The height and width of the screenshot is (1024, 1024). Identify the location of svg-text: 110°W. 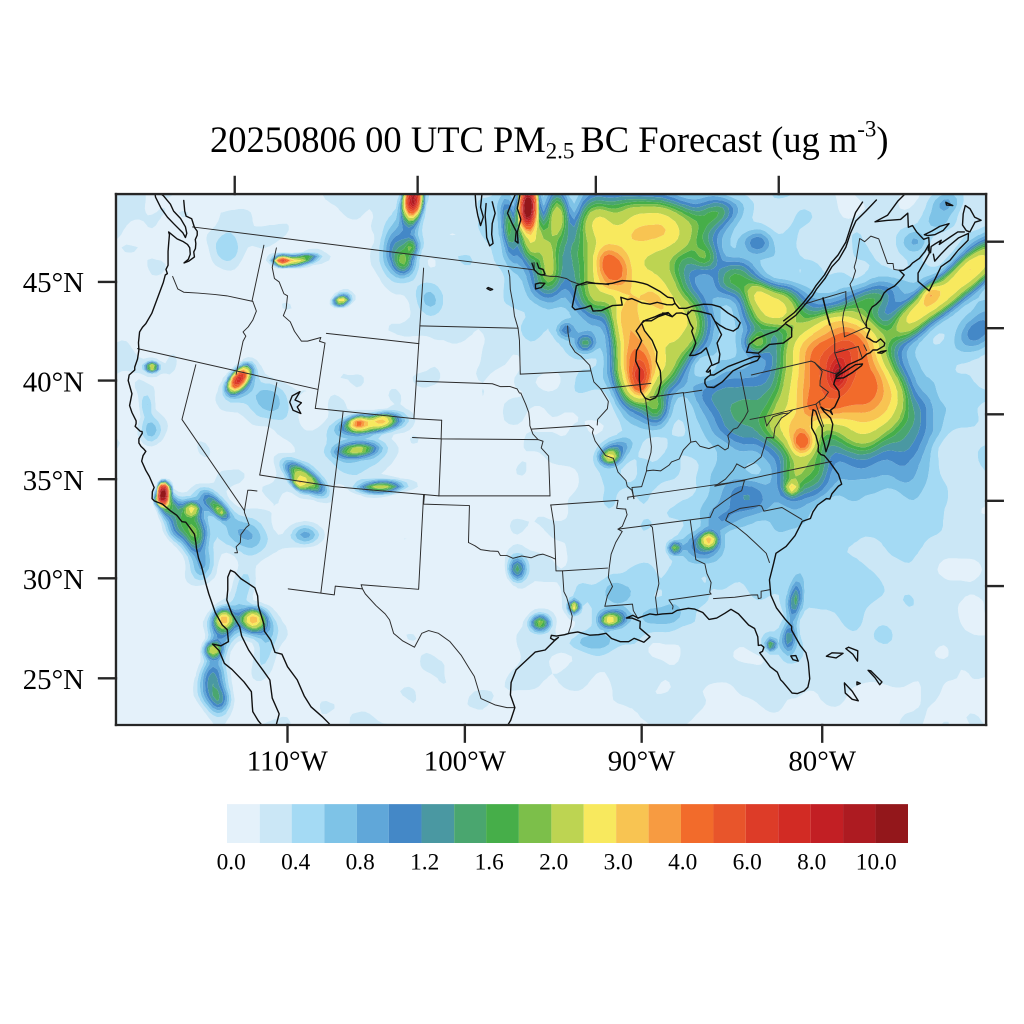
(288, 762).